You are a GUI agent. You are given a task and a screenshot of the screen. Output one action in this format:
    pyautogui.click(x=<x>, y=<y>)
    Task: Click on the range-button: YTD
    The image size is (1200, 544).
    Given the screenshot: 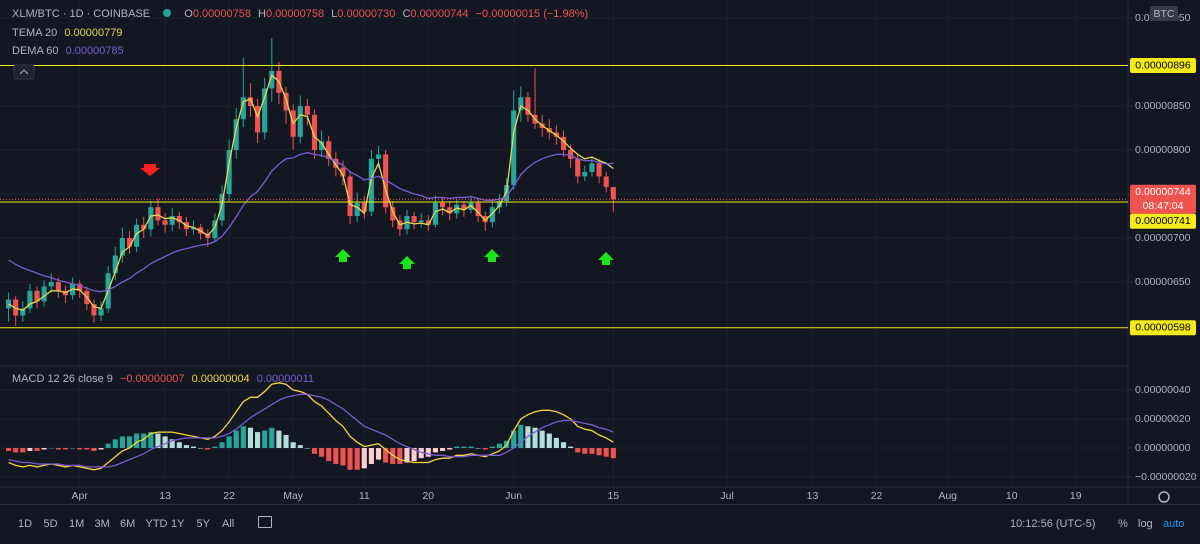 What is the action you would take?
    pyautogui.click(x=156, y=524)
    